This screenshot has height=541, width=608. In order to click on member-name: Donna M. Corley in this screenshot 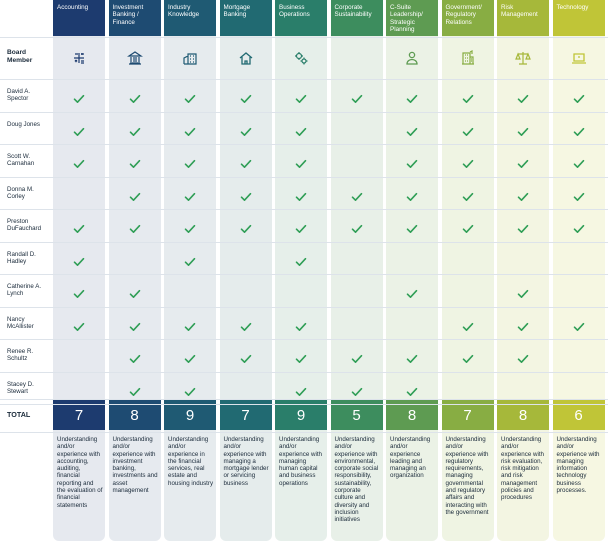, I will do `click(20, 192)`.